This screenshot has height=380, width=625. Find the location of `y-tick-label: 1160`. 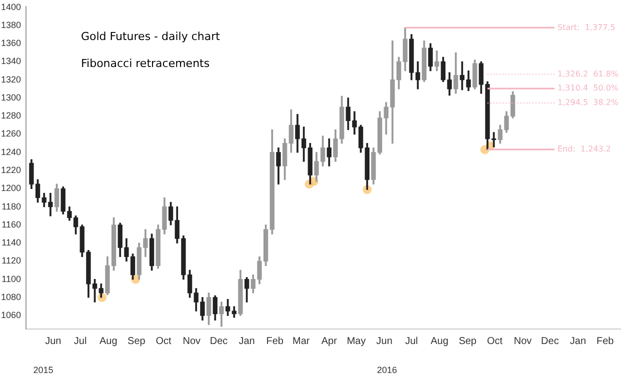

y-tick-label: 1160 is located at coordinates (12, 224).